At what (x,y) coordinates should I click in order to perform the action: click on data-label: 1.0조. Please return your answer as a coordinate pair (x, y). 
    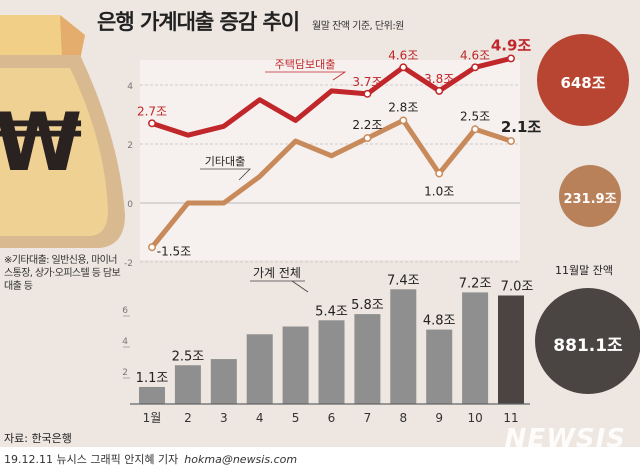
    Looking at the image, I should click on (439, 192).